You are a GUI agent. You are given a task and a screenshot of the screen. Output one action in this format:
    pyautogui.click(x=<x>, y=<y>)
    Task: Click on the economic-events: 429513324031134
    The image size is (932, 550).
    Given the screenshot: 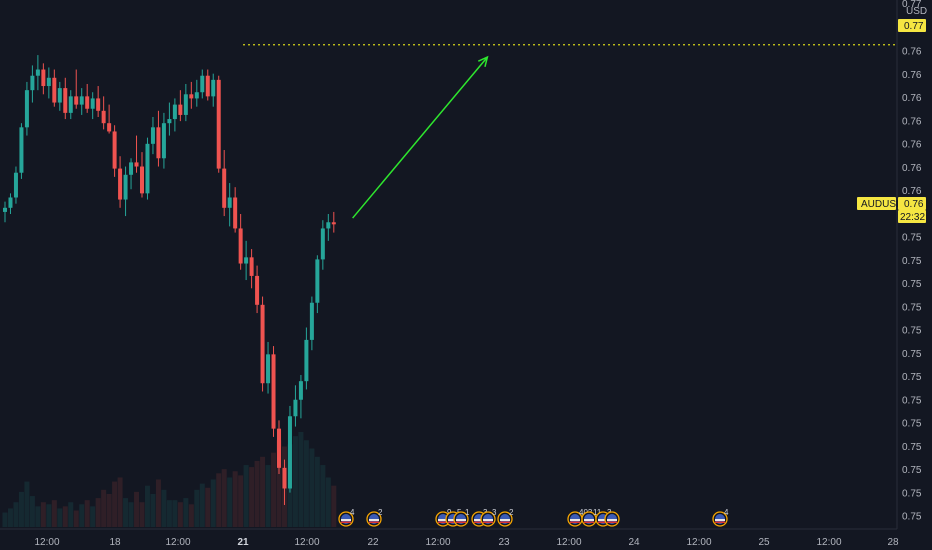 What is the action you would take?
    pyautogui.click(x=533, y=517)
    